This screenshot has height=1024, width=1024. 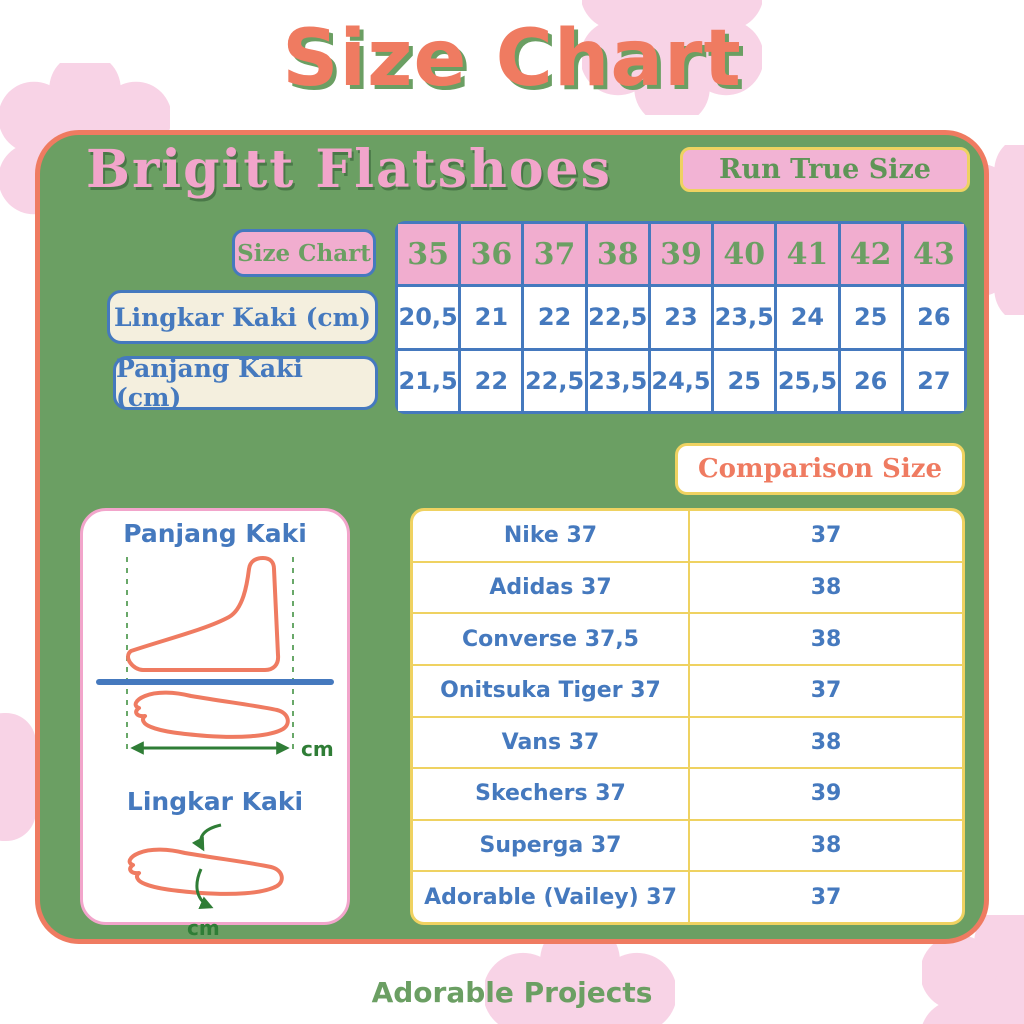 What do you see at coordinates (933, 317) in the screenshot?
I see `lingkar-cell: 26` at bounding box center [933, 317].